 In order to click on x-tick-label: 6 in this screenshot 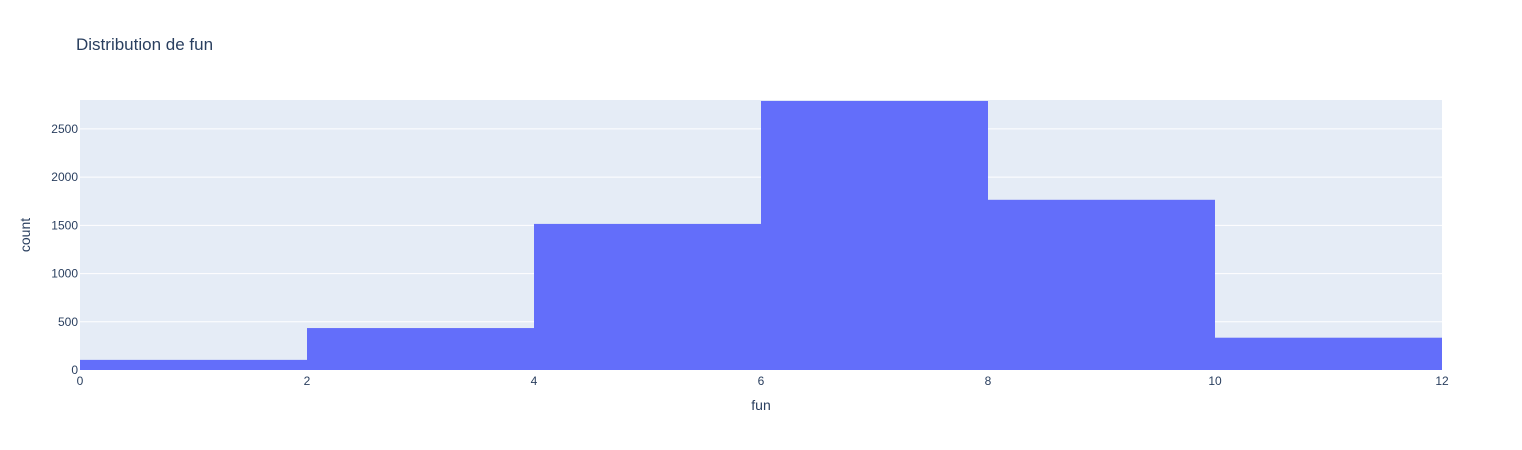, I will do `click(761, 381)`.